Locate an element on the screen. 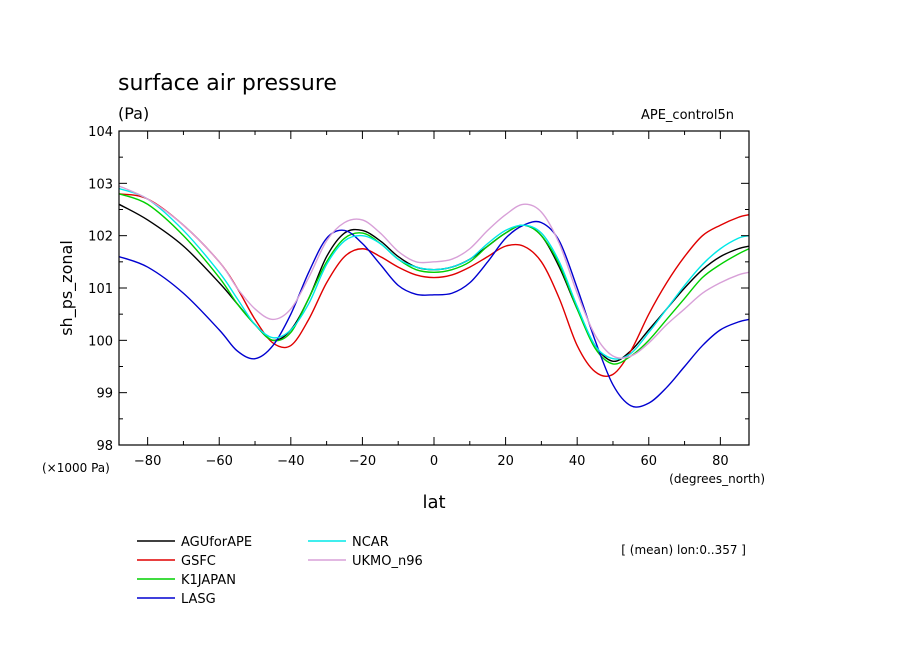  x-unit-label: (degrees_north) is located at coordinates (717, 479).